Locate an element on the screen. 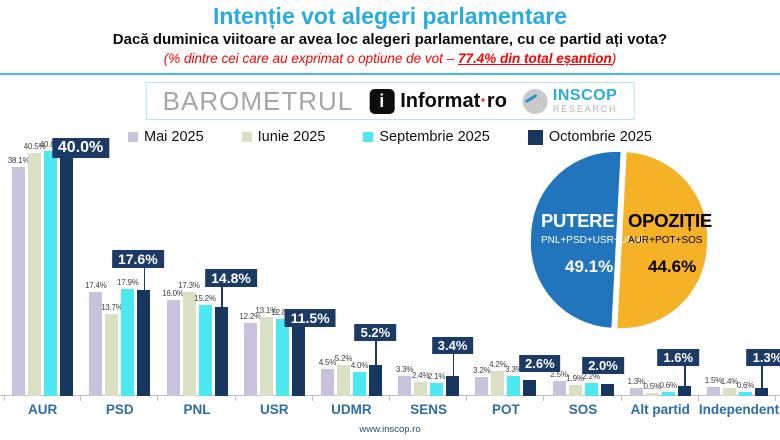  x-axis-label-sos: SOS is located at coordinates (583, 409).